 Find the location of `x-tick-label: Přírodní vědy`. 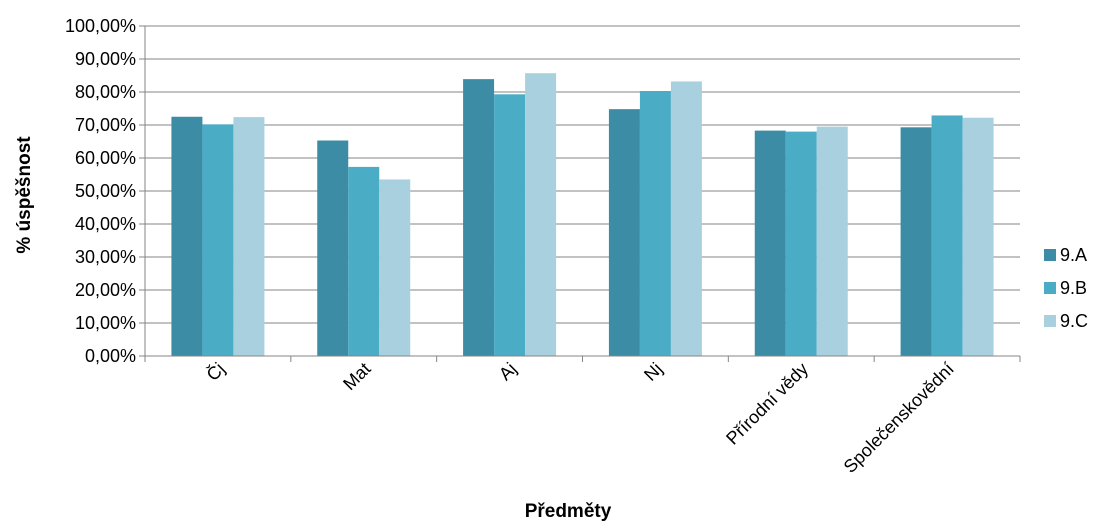

x-tick-label: Přírodní vědy is located at coordinates (767, 404).